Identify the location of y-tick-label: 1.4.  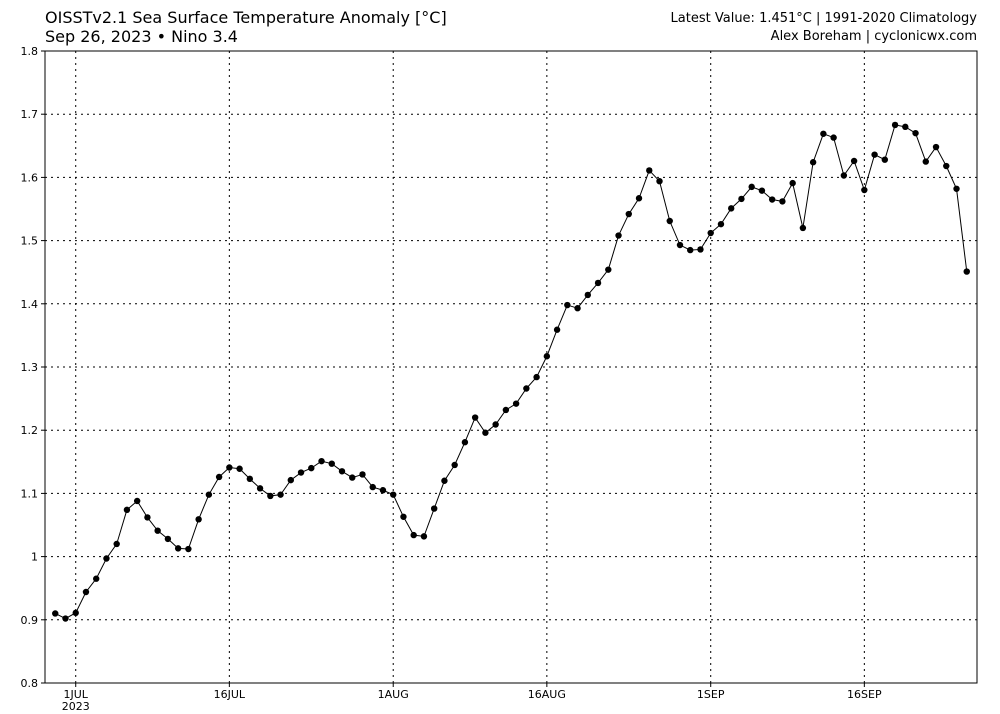
(30, 304).